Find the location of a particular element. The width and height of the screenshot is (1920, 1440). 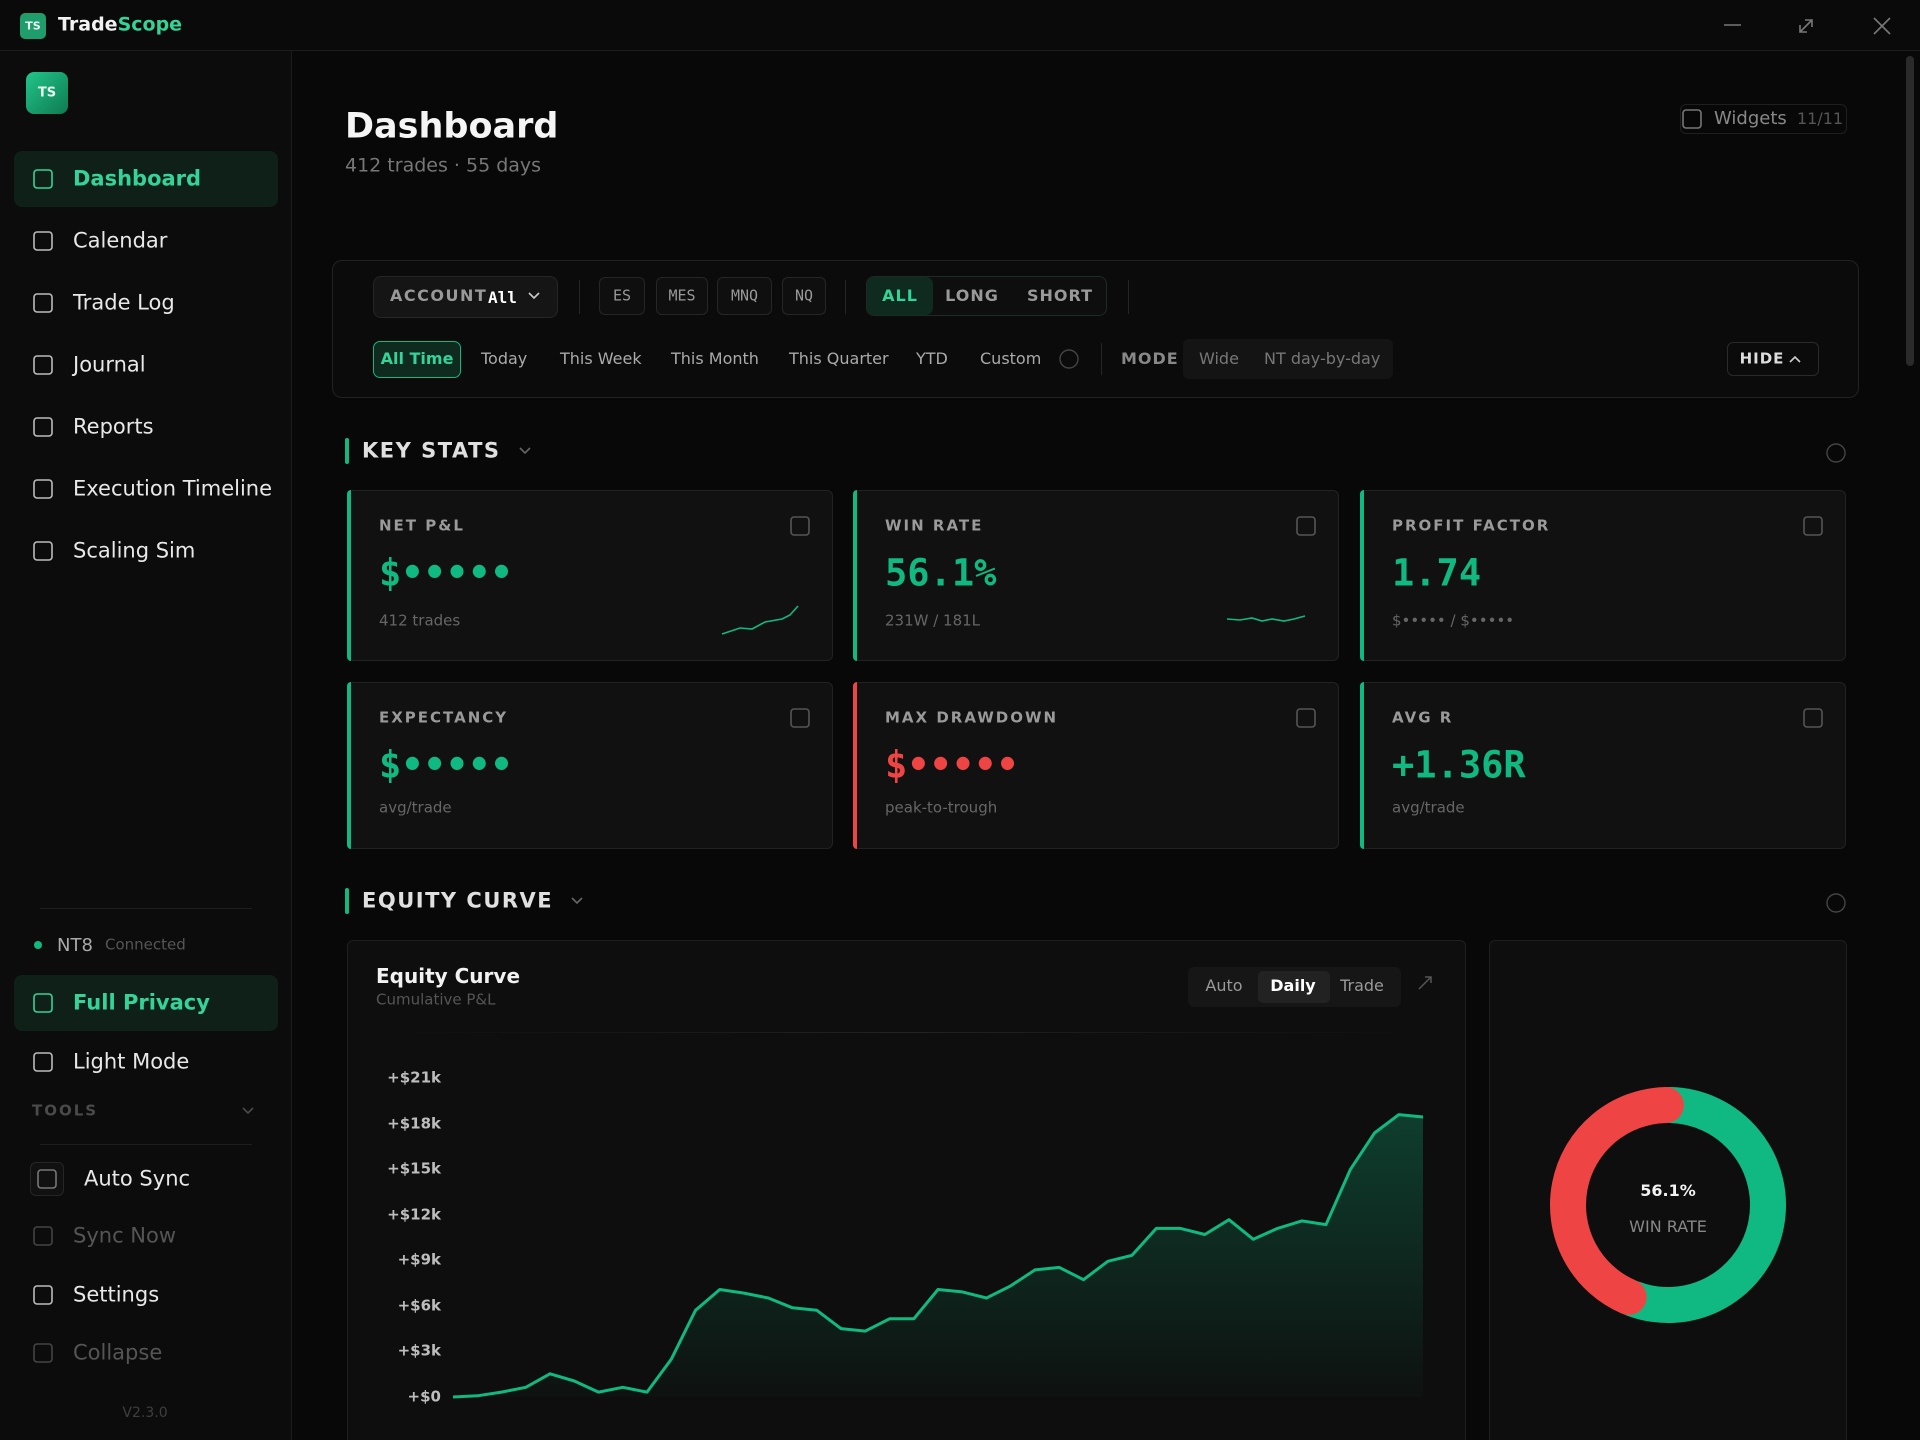

nav-label: Reports is located at coordinates (113, 426).